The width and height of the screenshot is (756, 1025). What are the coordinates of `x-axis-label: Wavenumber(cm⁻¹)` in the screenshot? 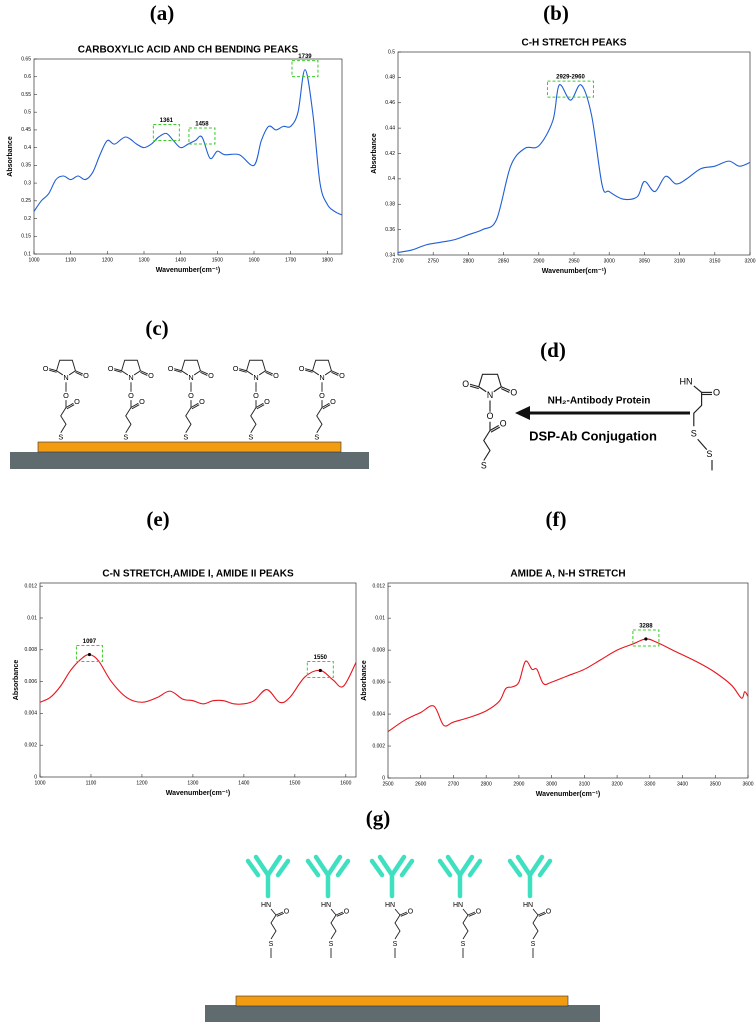 It's located at (188, 270).